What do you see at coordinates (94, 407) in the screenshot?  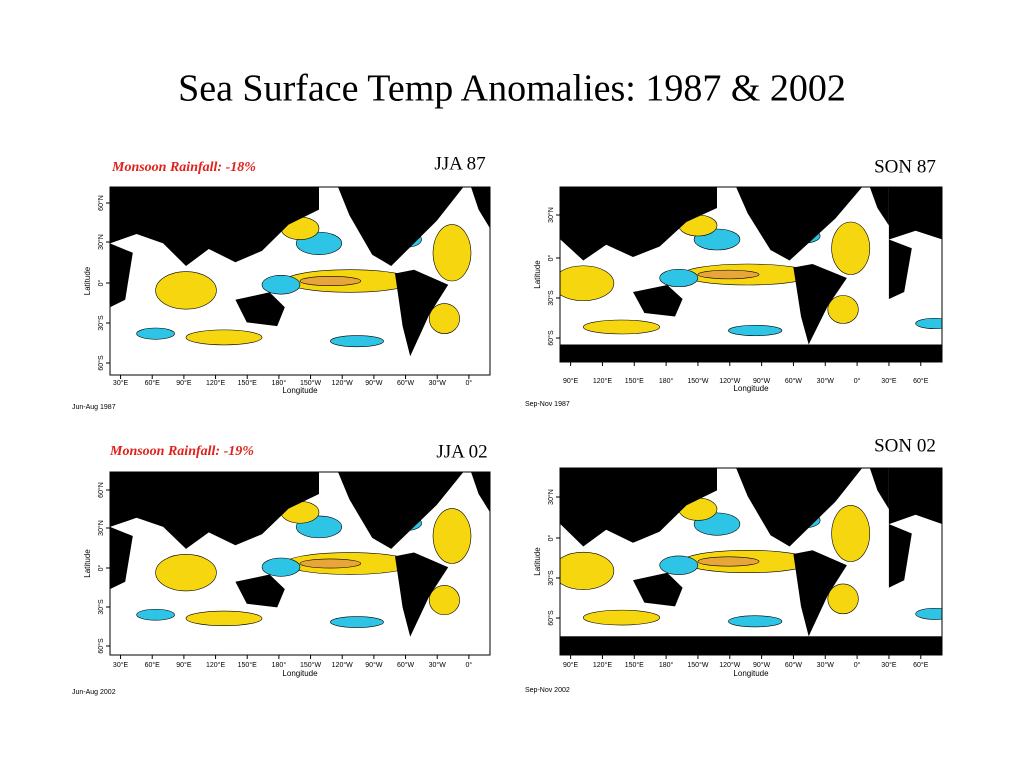 I see `footnote: Jun-Aug 1987` at bounding box center [94, 407].